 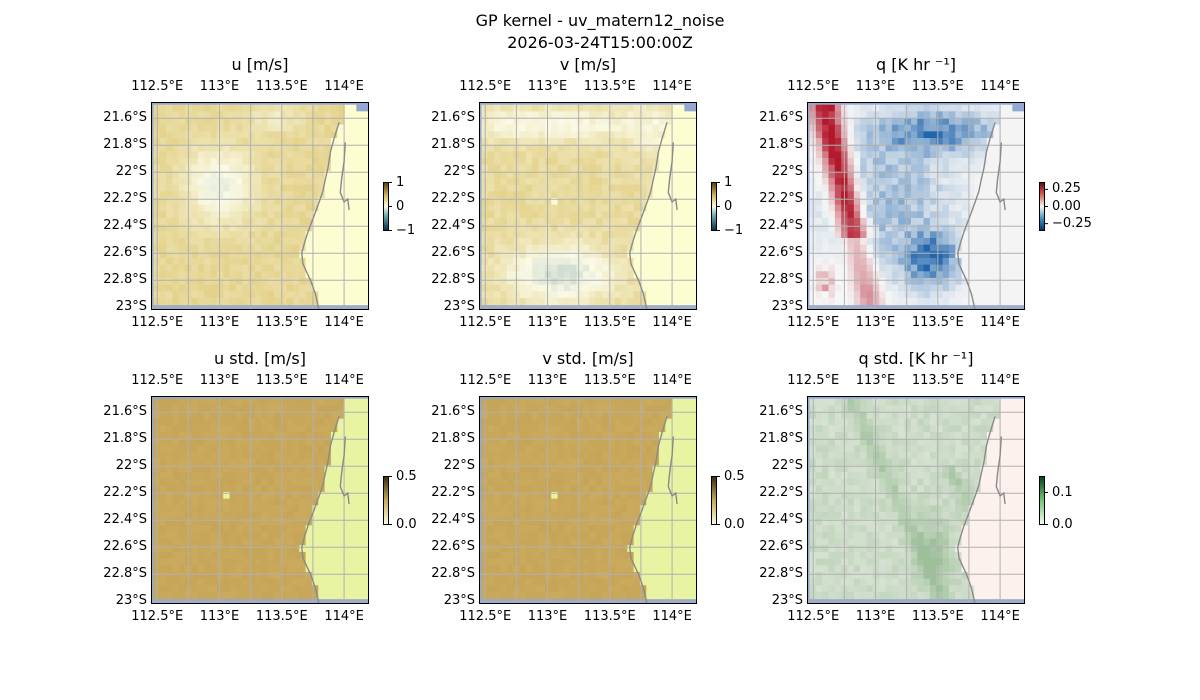 I want to click on lon-tick-label-bot: 114°E, so click(x=344, y=616).